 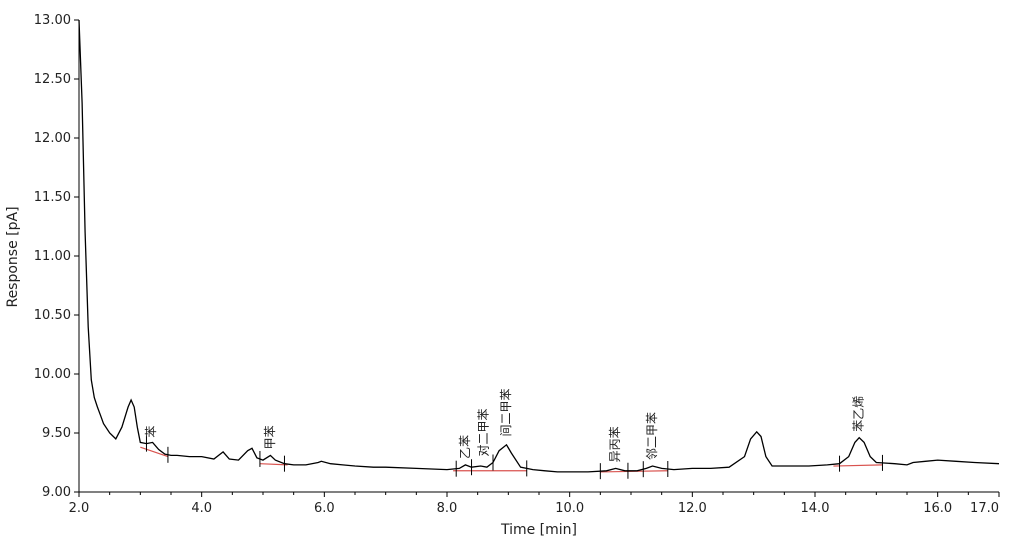 What do you see at coordinates (79, 508) in the screenshot?
I see `x-tick-label: 2.0` at bounding box center [79, 508].